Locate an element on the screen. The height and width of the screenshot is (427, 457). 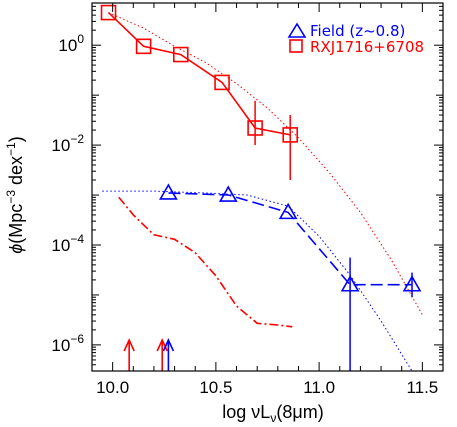
legend-label-field: Field (z~0.8) is located at coordinates (357, 31).